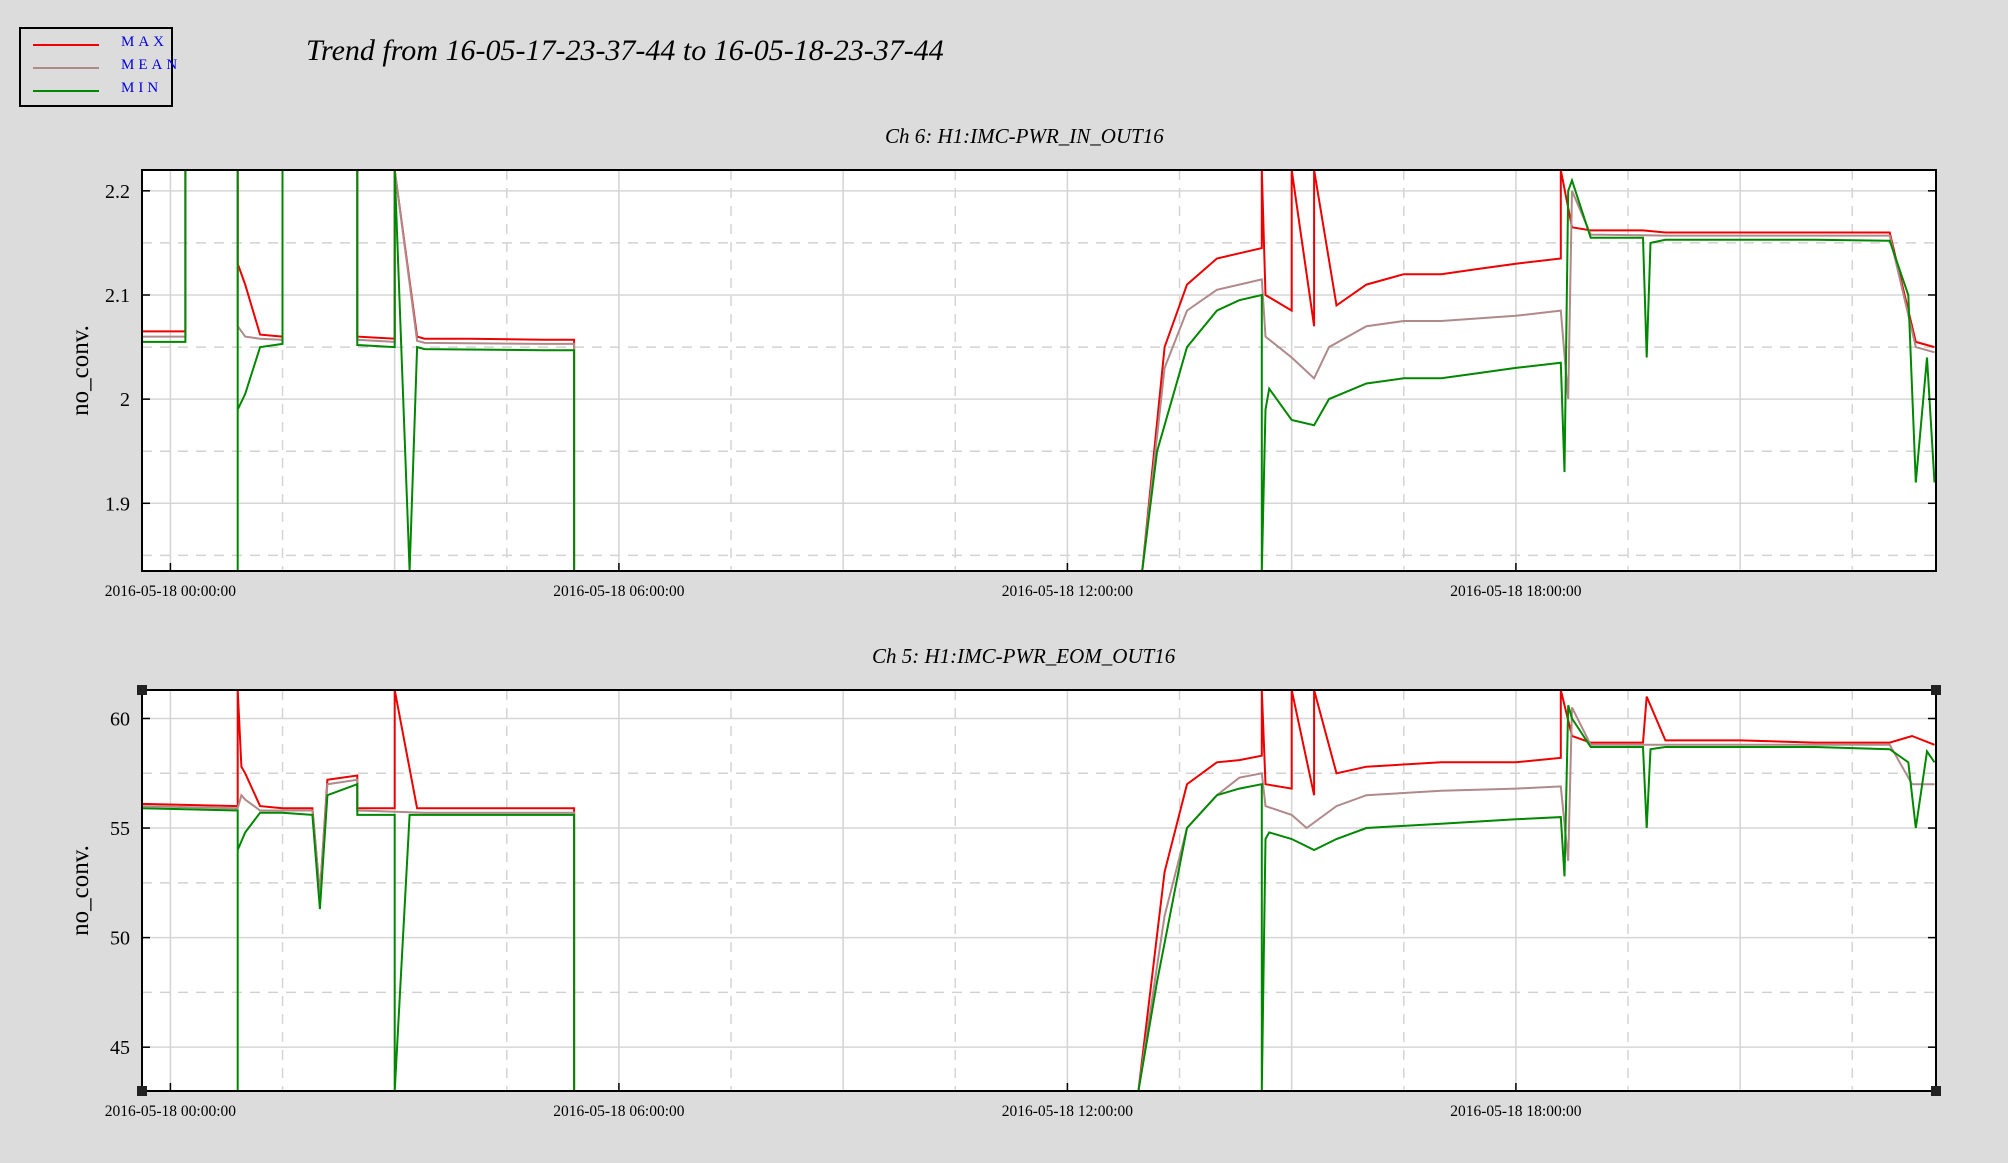 The image size is (2008, 1163). What do you see at coordinates (142, 88) in the screenshot?
I see `legend-label-min: MIN` at bounding box center [142, 88].